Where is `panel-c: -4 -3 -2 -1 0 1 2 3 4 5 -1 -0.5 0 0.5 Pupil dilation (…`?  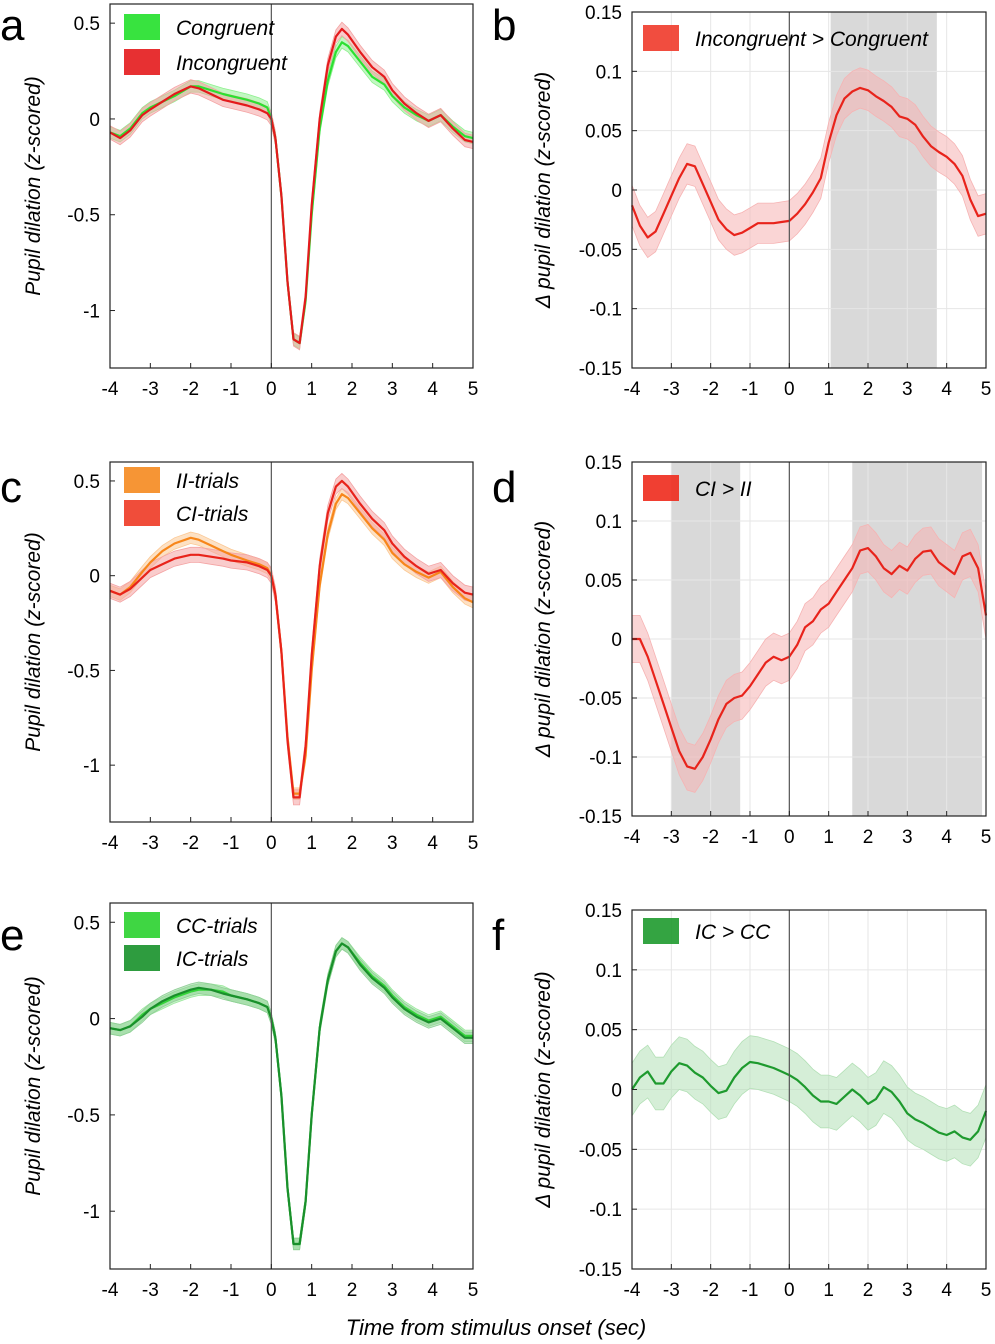 panel-c: -4 -3 -2 -1 0 1 2 3 4 5 -1 -0.5 0 0.5 Pupil dilation (… is located at coordinates (239, 657).